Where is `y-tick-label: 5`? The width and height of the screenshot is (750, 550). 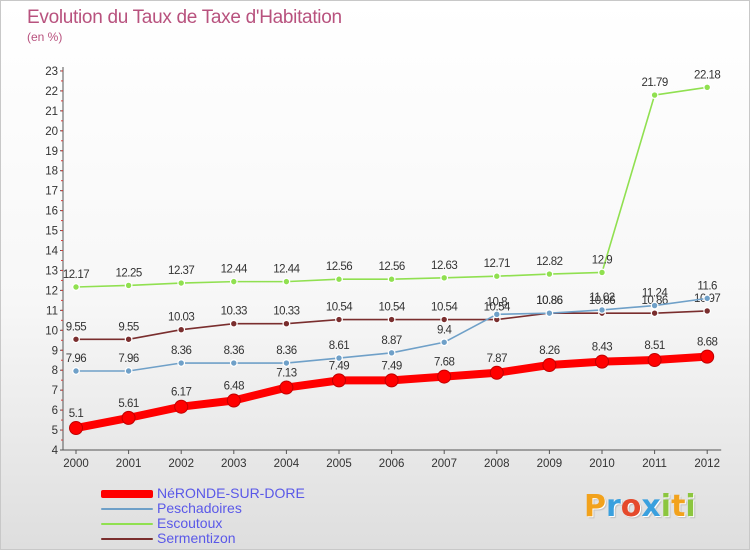
y-tick-label: 5 is located at coordinates (55, 431).